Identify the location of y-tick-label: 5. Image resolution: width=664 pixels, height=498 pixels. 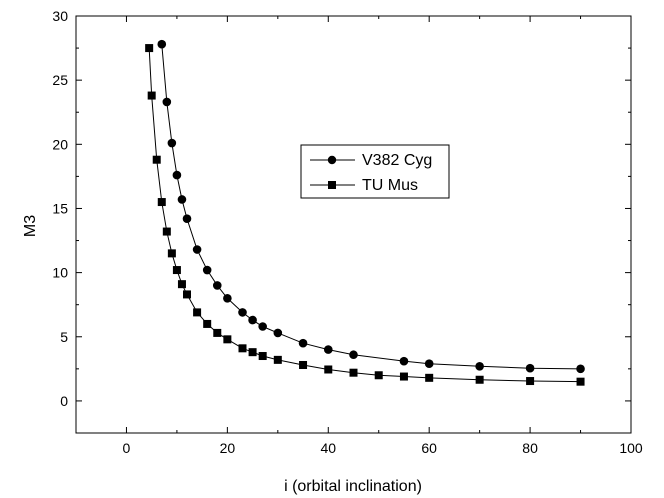
(64, 337).